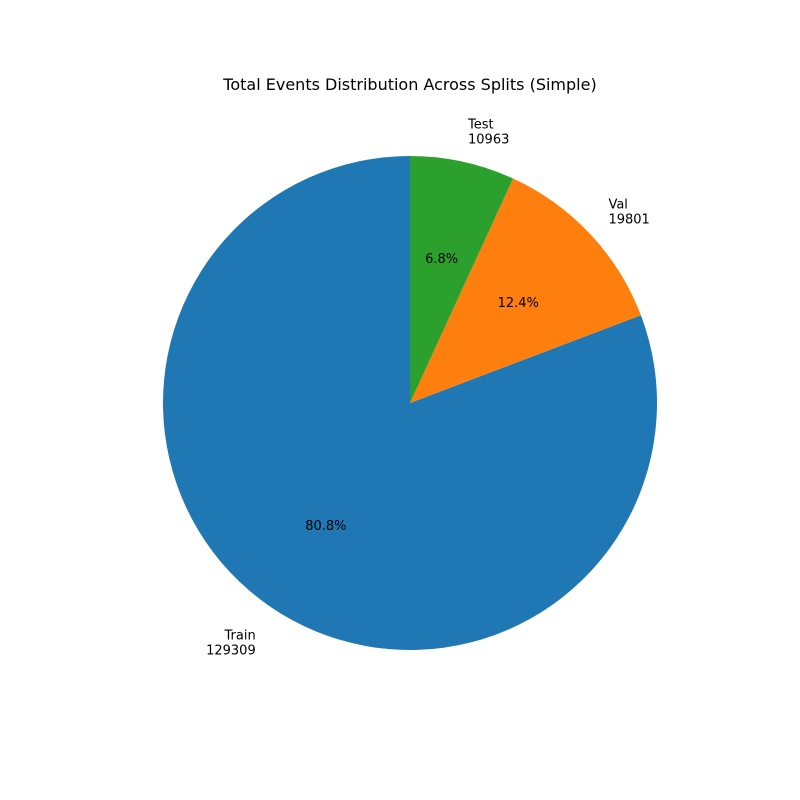  I want to click on pie-slice-val, so click(525, 290).